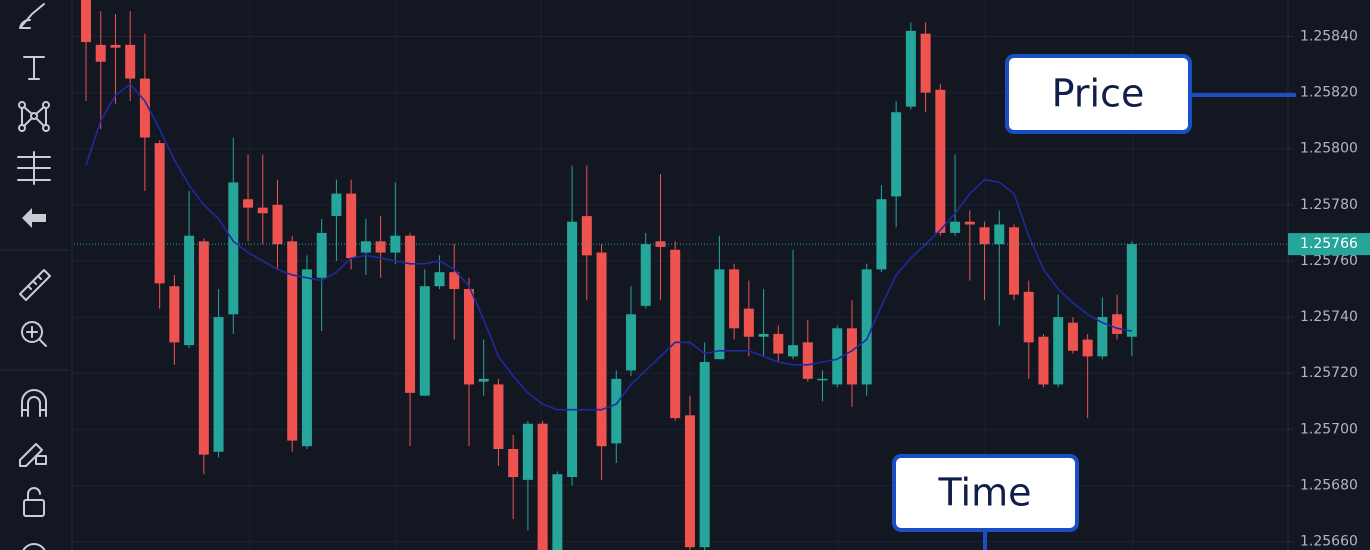 This screenshot has height=550, width=1370. Describe the element at coordinates (1329, 373) in the screenshot. I see `y-tick-label: 1.25720` at that location.